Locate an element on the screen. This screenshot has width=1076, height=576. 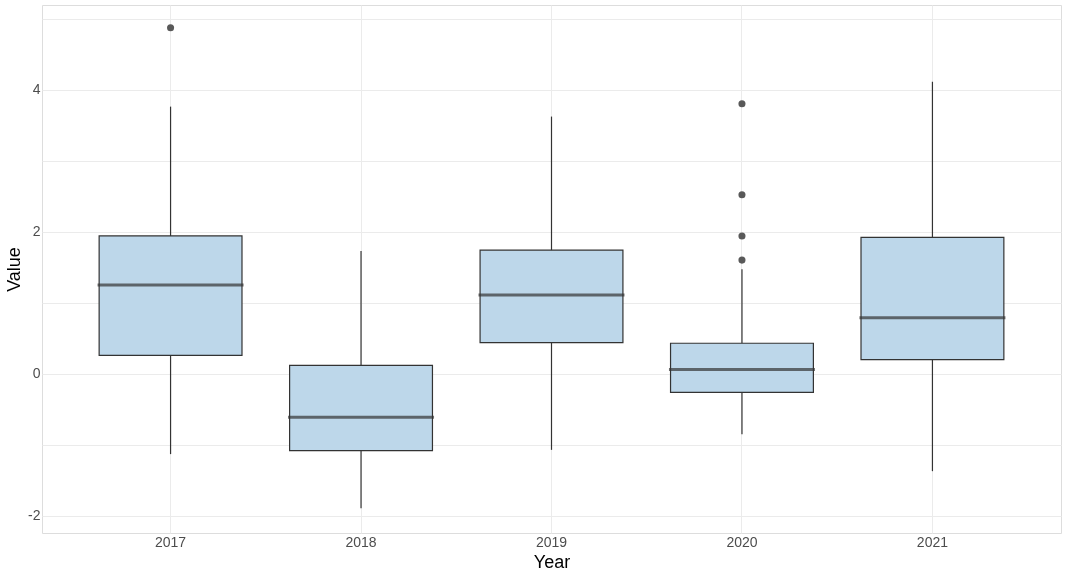
y-axis-title: Value is located at coordinates (14, 269).